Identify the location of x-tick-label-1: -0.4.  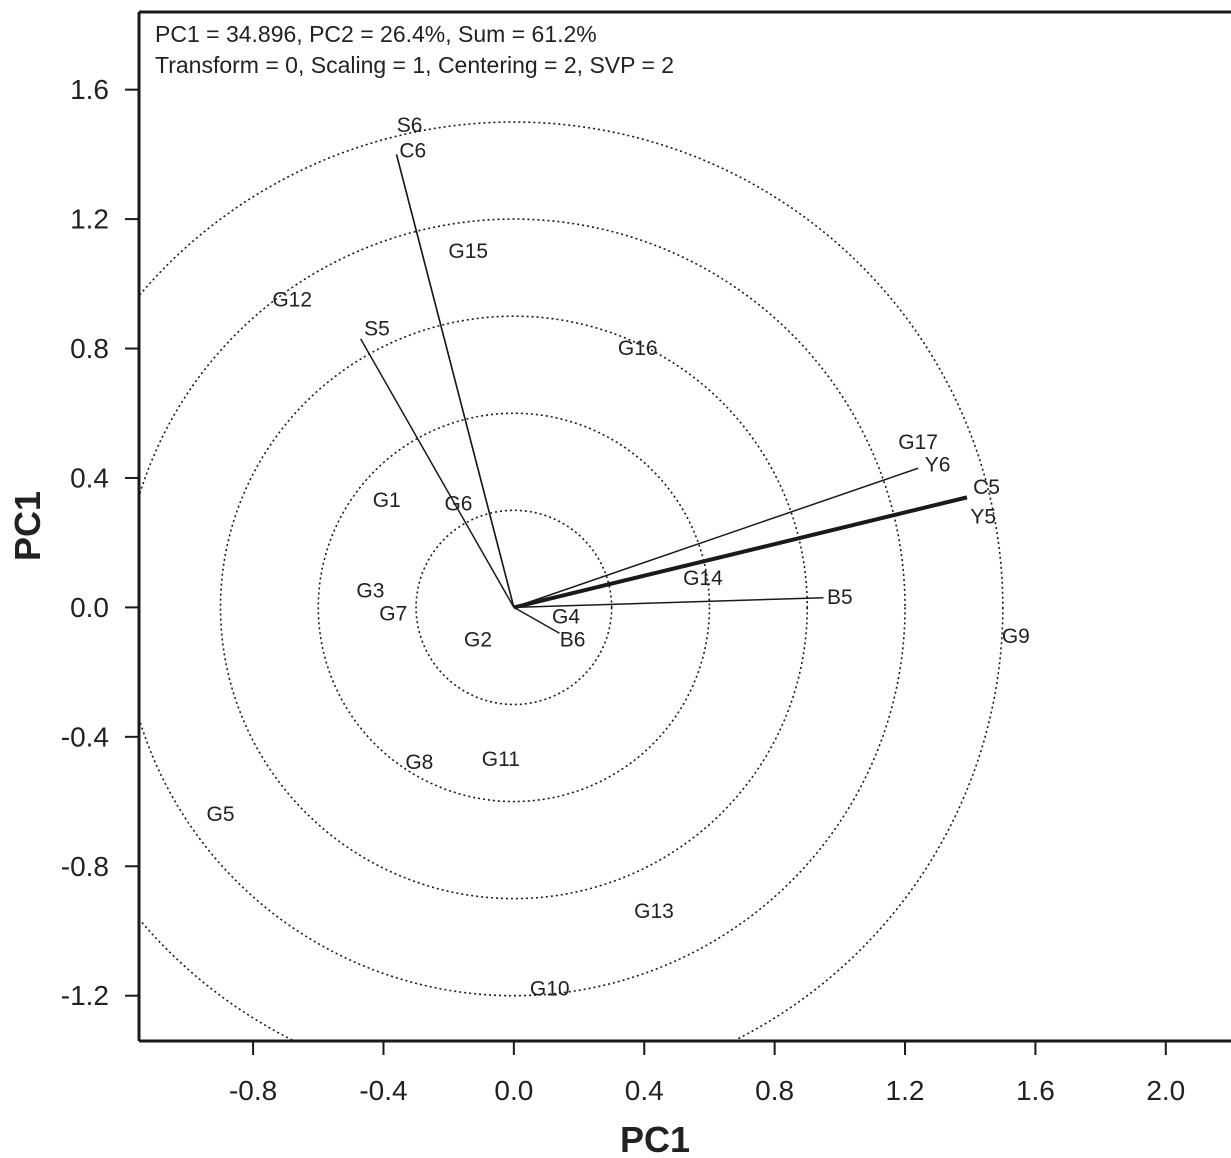
(383, 1090).